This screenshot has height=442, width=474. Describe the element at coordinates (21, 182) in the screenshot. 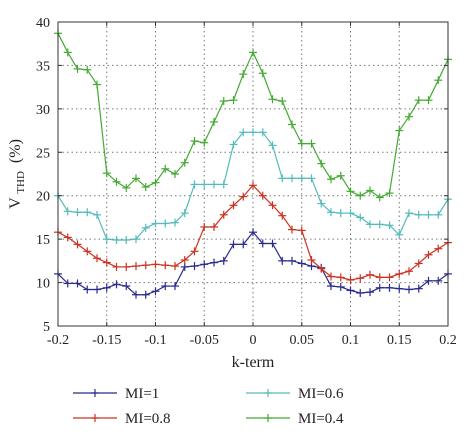

I see `y-axis-title-subscript: THD` at that location.